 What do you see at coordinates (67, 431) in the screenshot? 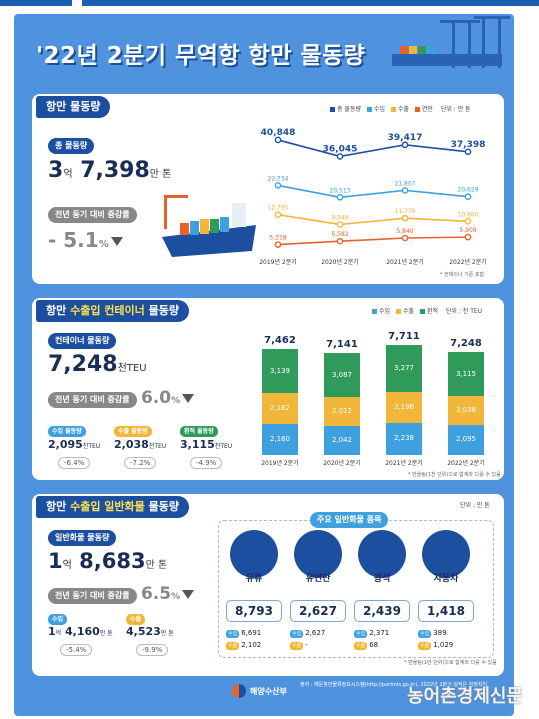
I see `import-tag: 수입 물동량` at bounding box center [67, 431].